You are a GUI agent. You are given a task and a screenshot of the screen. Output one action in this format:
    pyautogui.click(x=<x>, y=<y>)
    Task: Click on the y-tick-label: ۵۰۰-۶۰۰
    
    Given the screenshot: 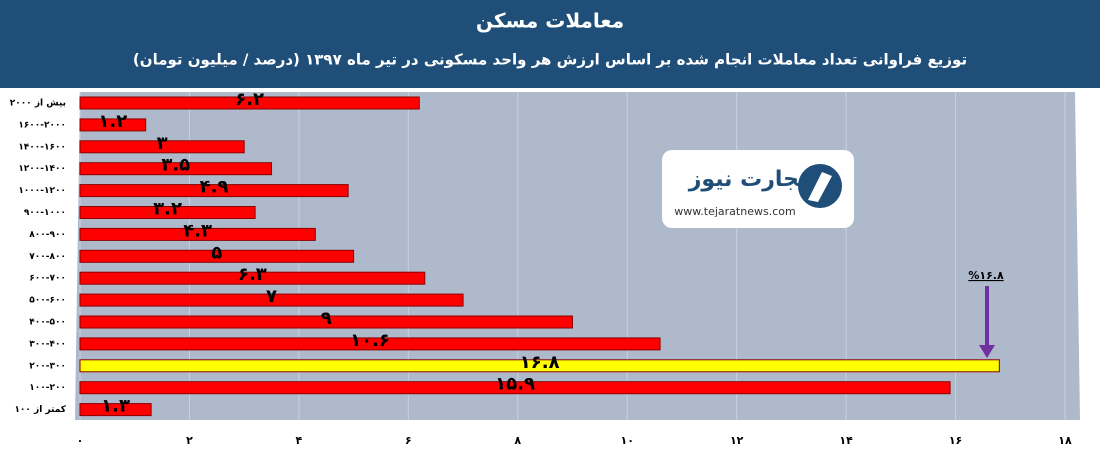 What is the action you would take?
    pyautogui.click(x=47, y=301)
    